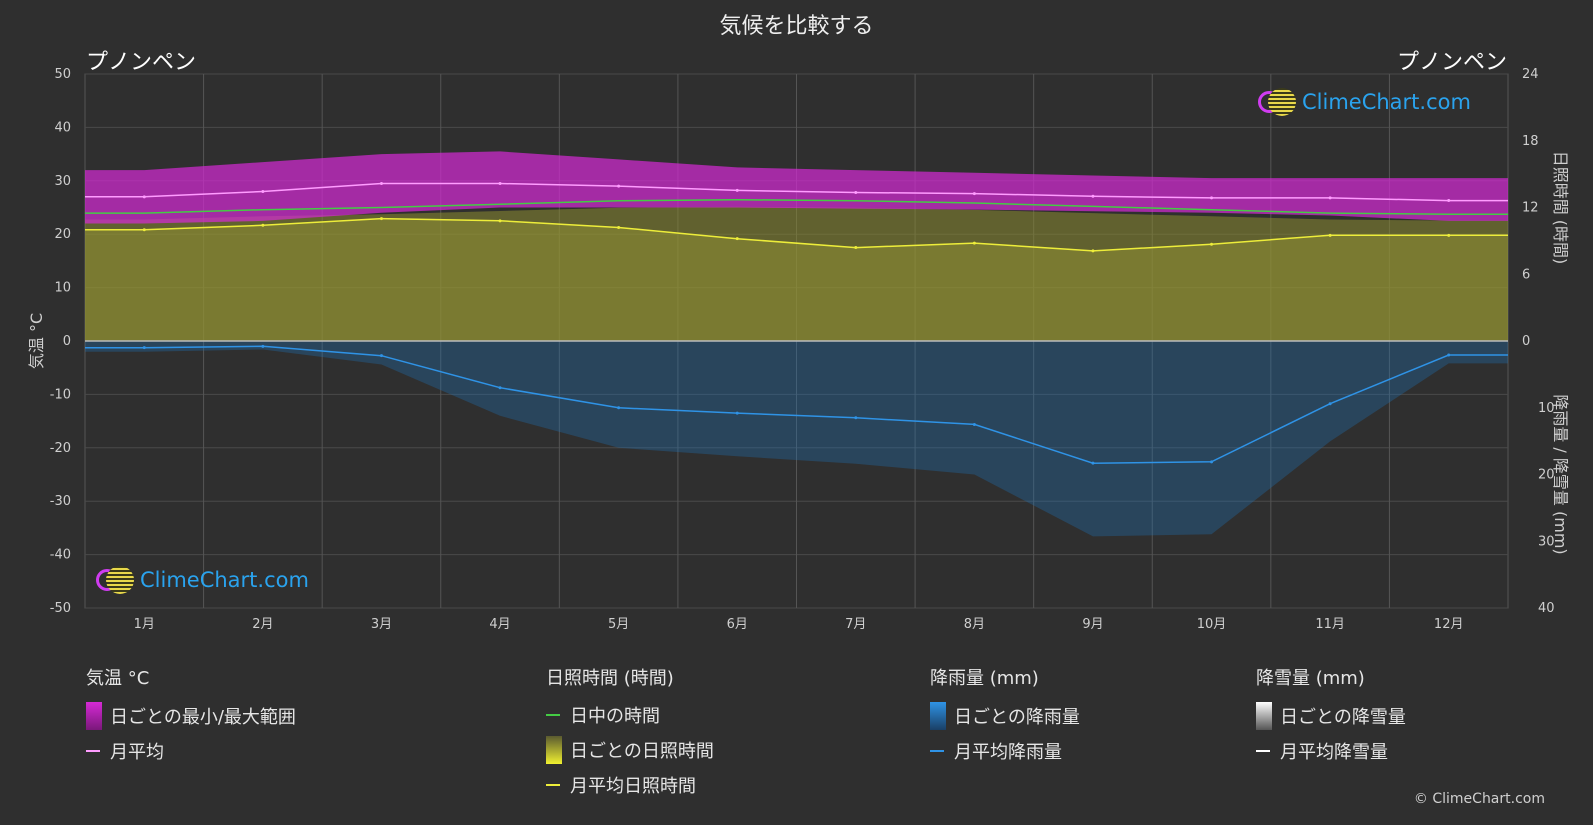  I want to click on temperature-tick-label: -40, so click(60, 555).